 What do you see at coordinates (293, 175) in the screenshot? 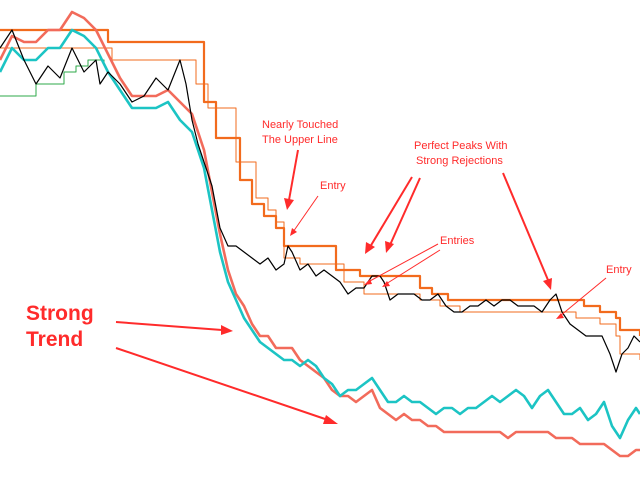
I see `arrow-nearly-touched` at bounding box center [293, 175].